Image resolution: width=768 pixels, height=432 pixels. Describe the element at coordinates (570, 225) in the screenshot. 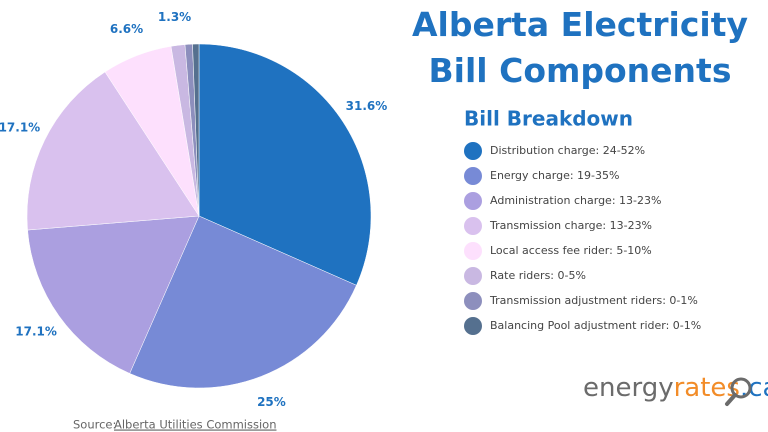

I see `legend-label: Transmission charge: 13-23%` at that location.